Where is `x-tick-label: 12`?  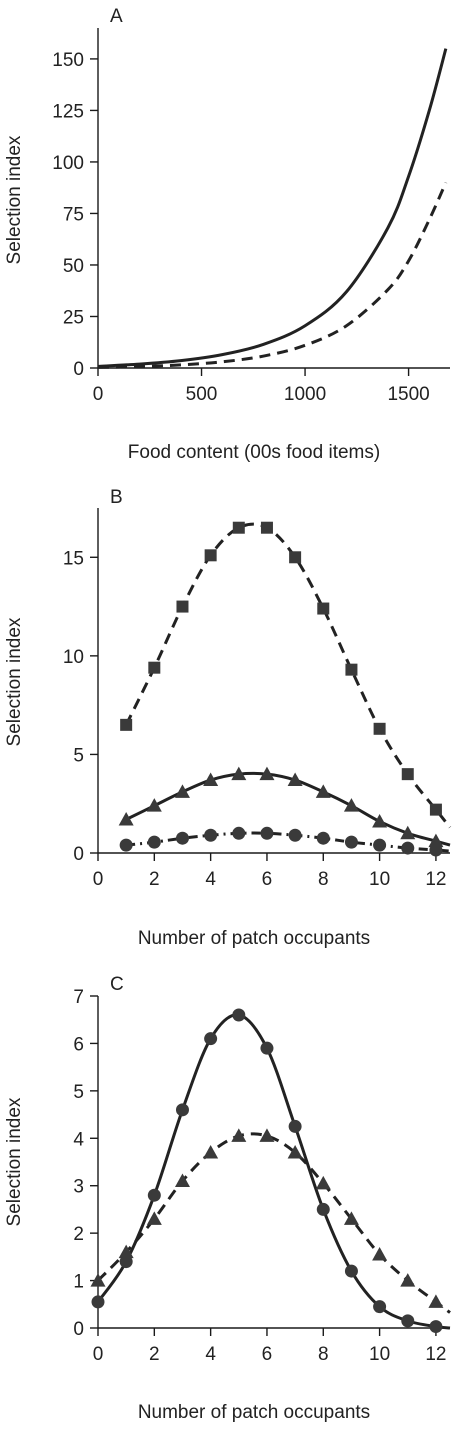
x-tick-label: 12 is located at coordinates (435, 879).